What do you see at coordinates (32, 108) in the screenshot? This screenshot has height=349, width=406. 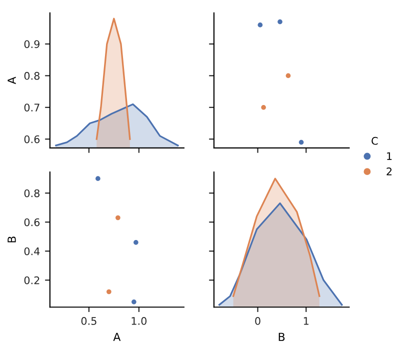 I see `y-tick-label: 0.7` at bounding box center [32, 108].